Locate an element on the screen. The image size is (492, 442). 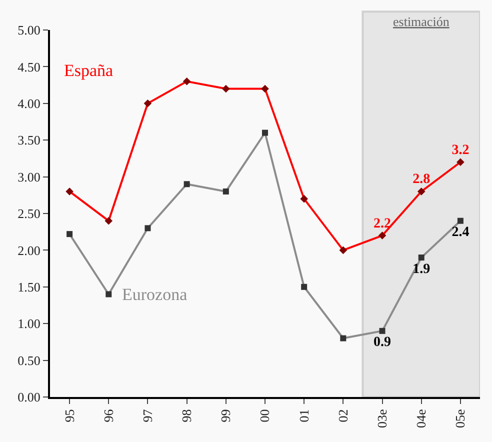
x-tick-label: 03e is located at coordinates (382, 418).